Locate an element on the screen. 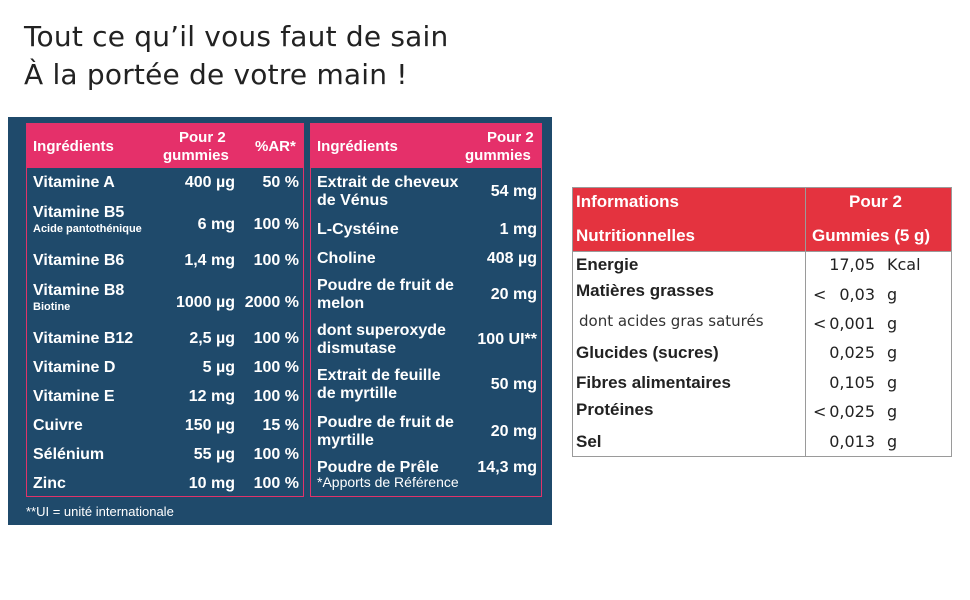  extract-name-line2: myrtille is located at coordinates (345, 440).